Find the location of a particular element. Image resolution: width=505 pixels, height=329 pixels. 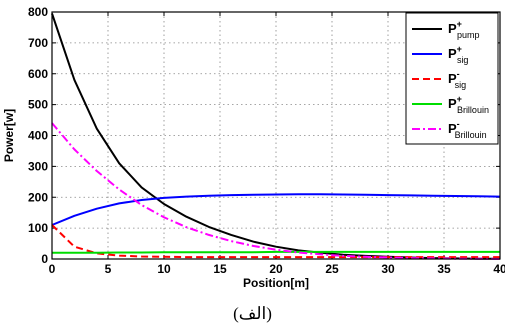

x-tick-label: 25 is located at coordinates (332, 269).